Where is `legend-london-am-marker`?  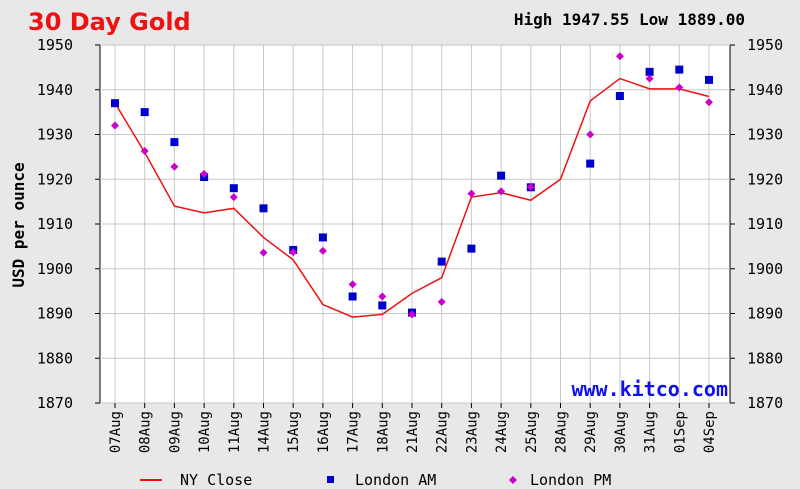
legend-london-am-marker is located at coordinates (330, 479).